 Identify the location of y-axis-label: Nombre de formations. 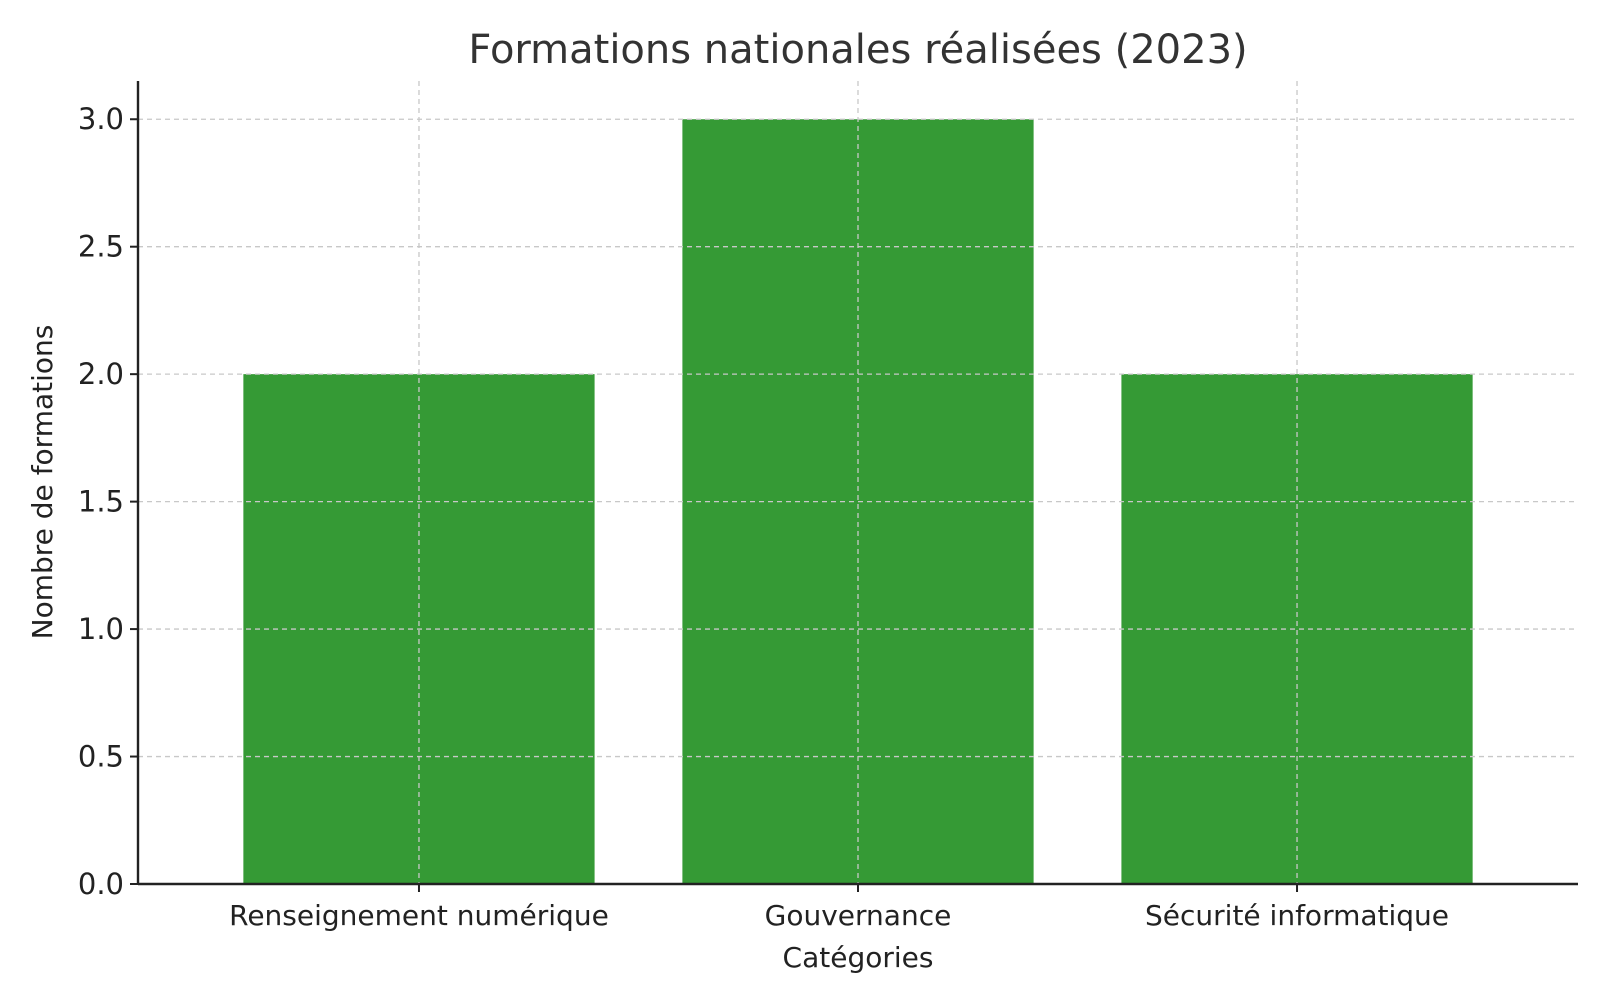
(42, 482).